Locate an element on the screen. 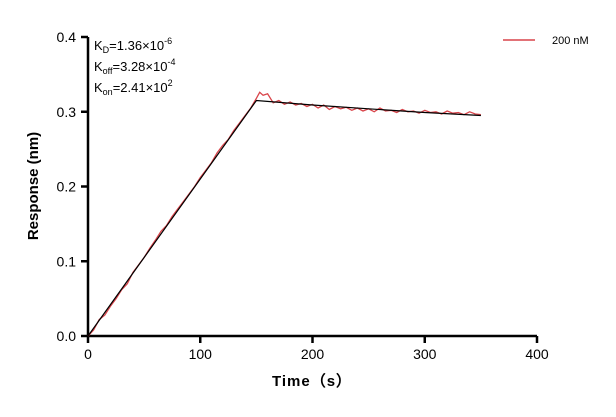 The image size is (616, 417). legend: 200 nM is located at coordinates (546, 41).